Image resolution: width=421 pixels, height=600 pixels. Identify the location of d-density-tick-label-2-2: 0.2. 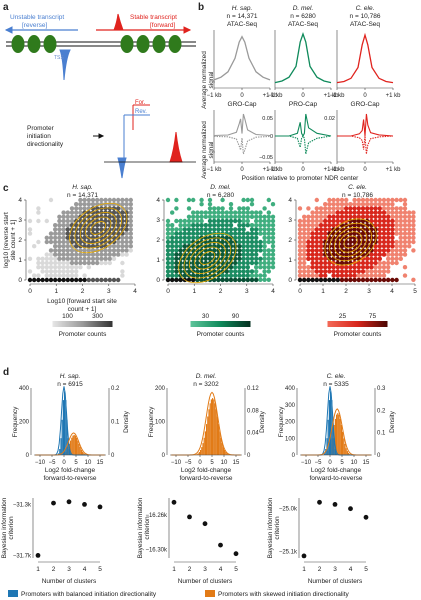
(381, 411).